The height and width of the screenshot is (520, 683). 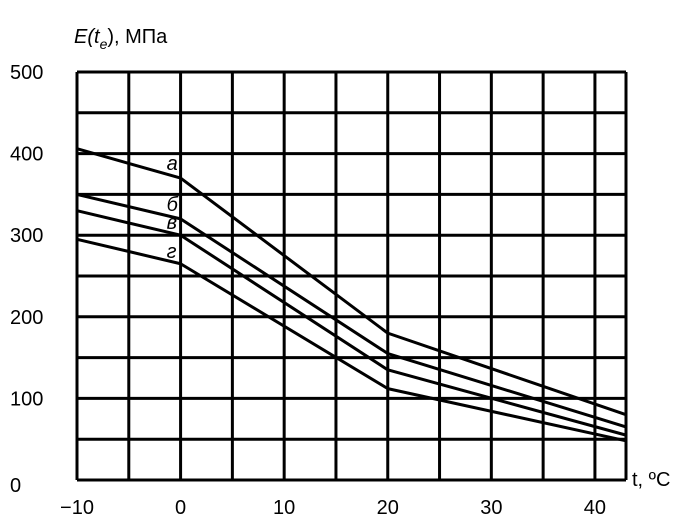 I want to click on y-axis-title: E(te), МПа, so click(x=121, y=39).